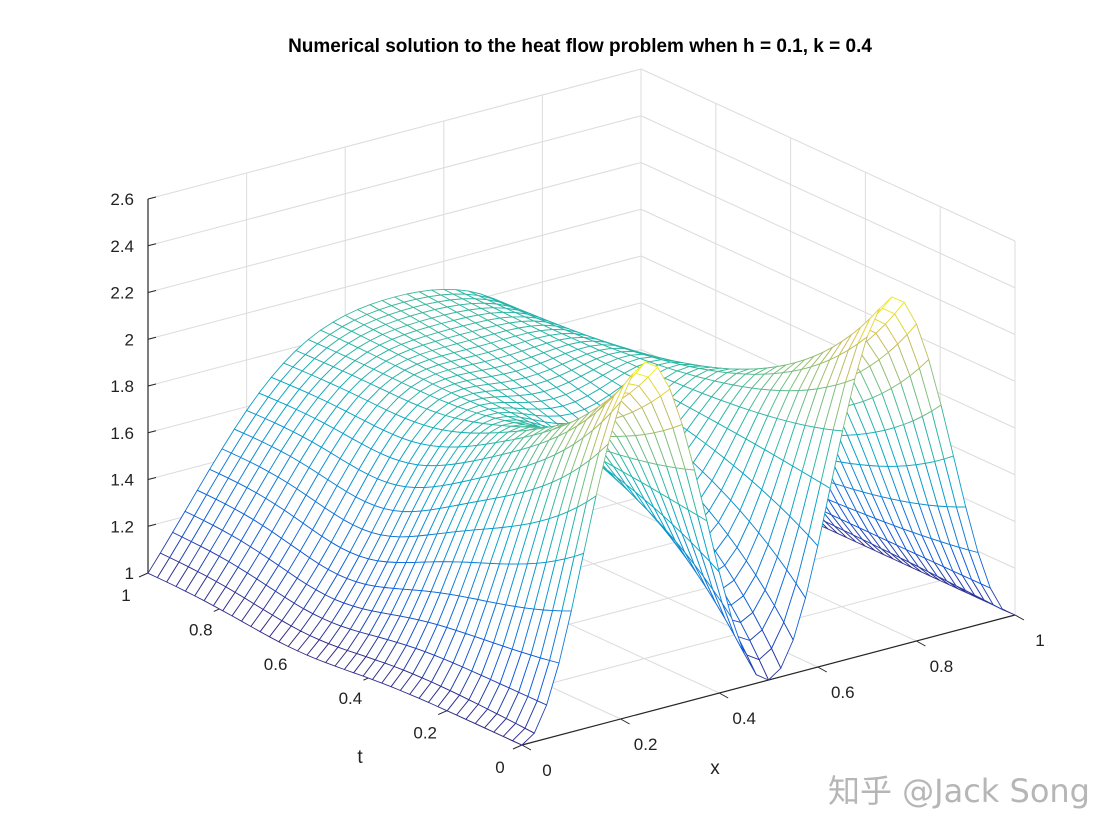  Describe the element at coordinates (1039, 640) in the screenshot. I see `x-tick-label: 1` at that location.